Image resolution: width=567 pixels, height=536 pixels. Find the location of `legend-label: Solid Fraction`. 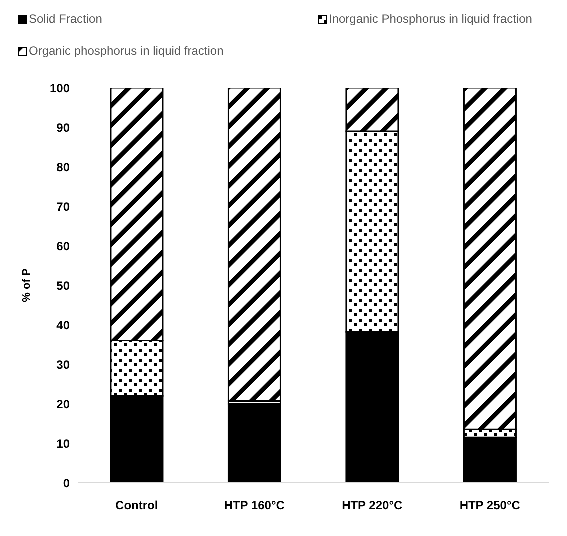

legend-label: Solid Fraction is located at coordinates (65, 19).